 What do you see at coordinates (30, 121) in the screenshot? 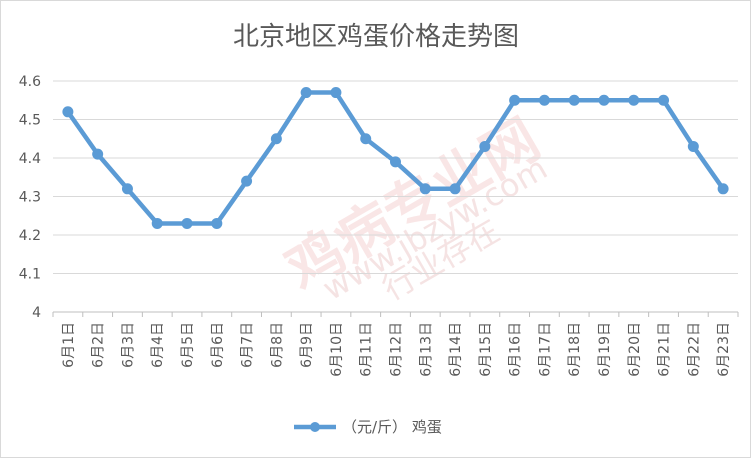
I see `y-tick-label: 4.5` at bounding box center [30, 121].